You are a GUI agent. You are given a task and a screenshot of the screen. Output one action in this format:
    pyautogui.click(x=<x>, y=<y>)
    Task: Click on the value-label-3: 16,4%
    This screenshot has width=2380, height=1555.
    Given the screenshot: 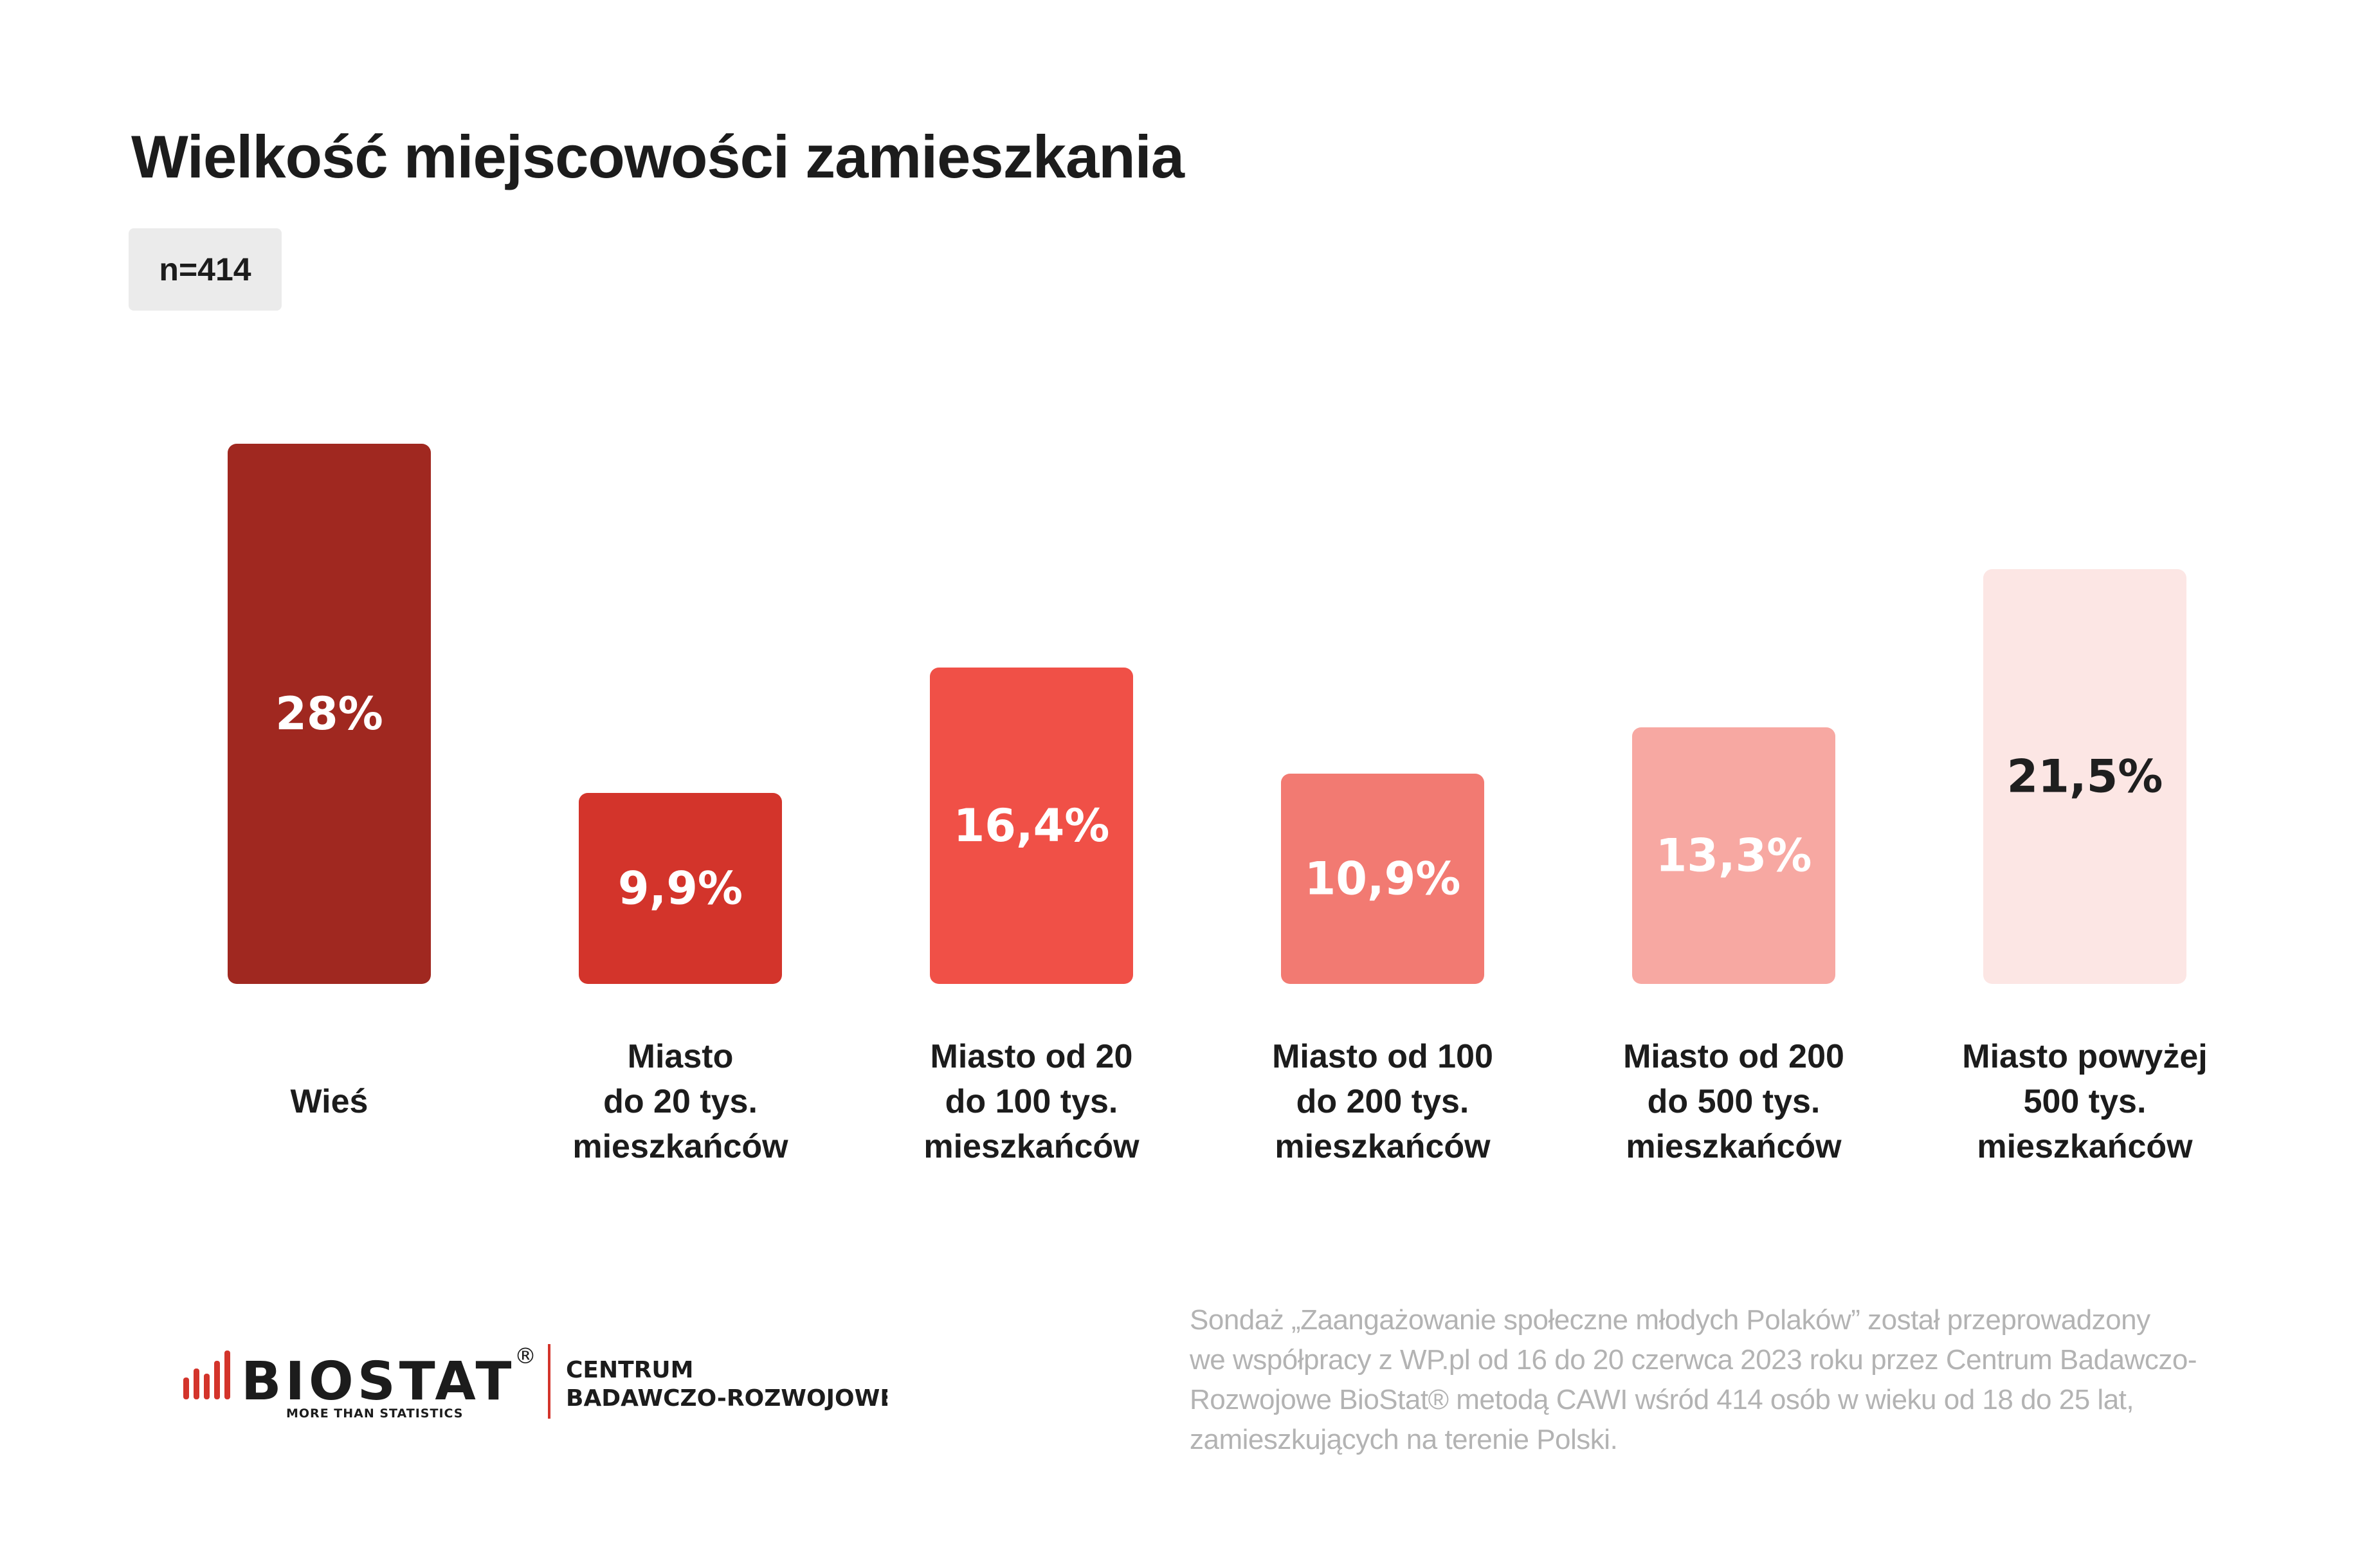 What is the action you would take?
    pyautogui.click(x=1032, y=825)
    